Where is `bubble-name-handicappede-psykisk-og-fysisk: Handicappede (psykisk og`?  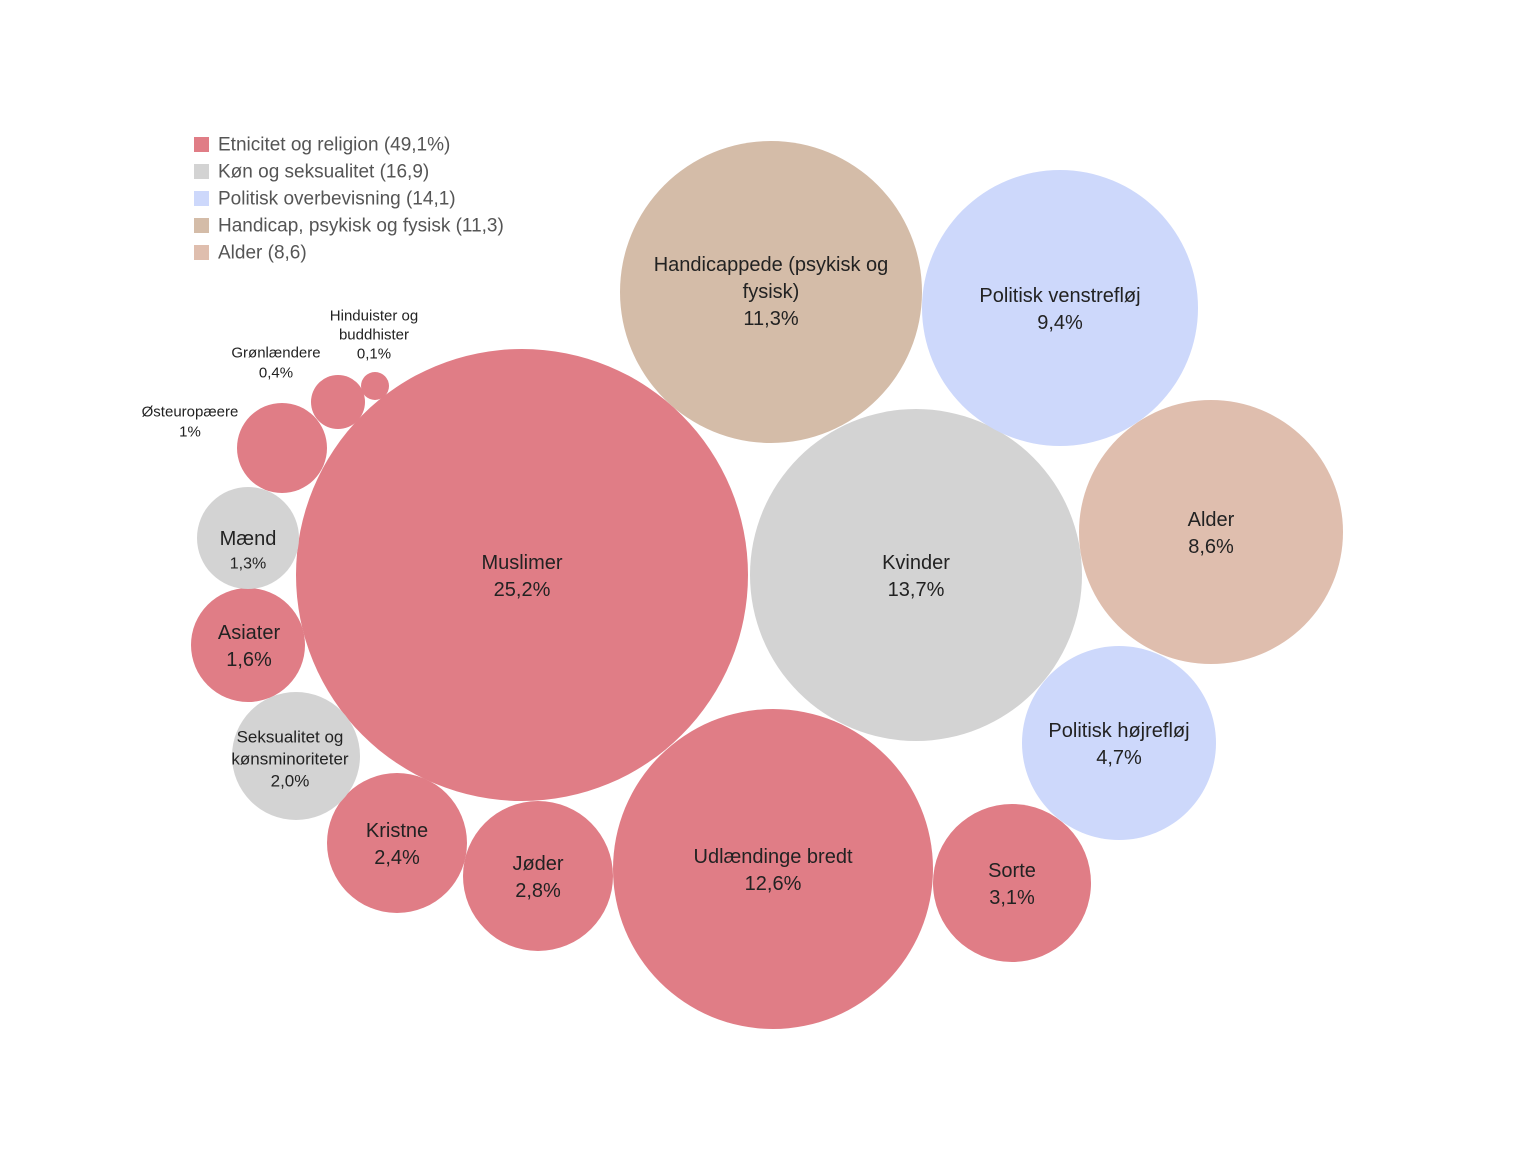
bubble-name-handicappede-psykisk-og-fysisk: Handicappede (psykisk og is located at coordinates (771, 265).